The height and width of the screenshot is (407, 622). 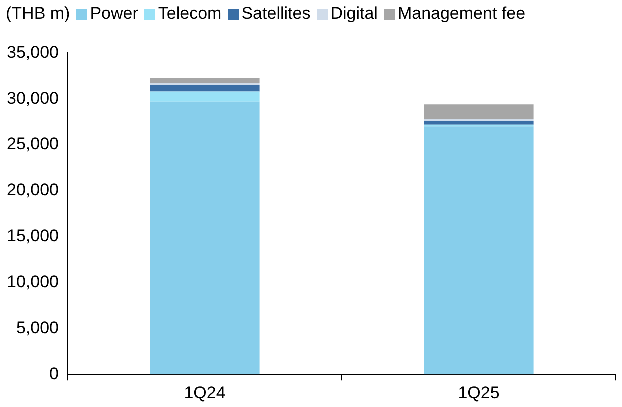 What do you see at coordinates (54, 374) in the screenshot?
I see `y-tick-label: 0` at bounding box center [54, 374].